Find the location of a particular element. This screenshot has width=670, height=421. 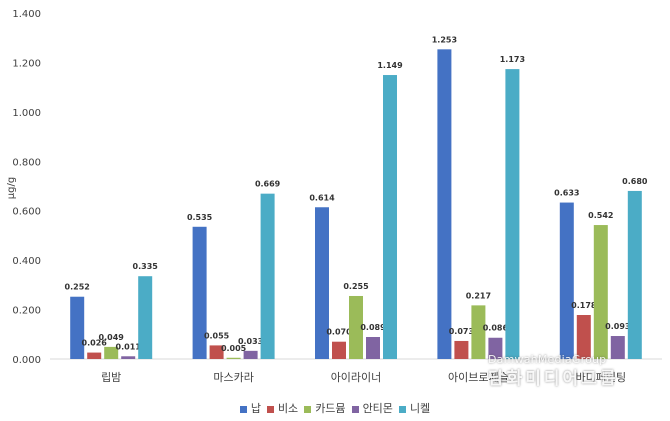

legend-label: 카드뮴 is located at coordinates (330, 408).